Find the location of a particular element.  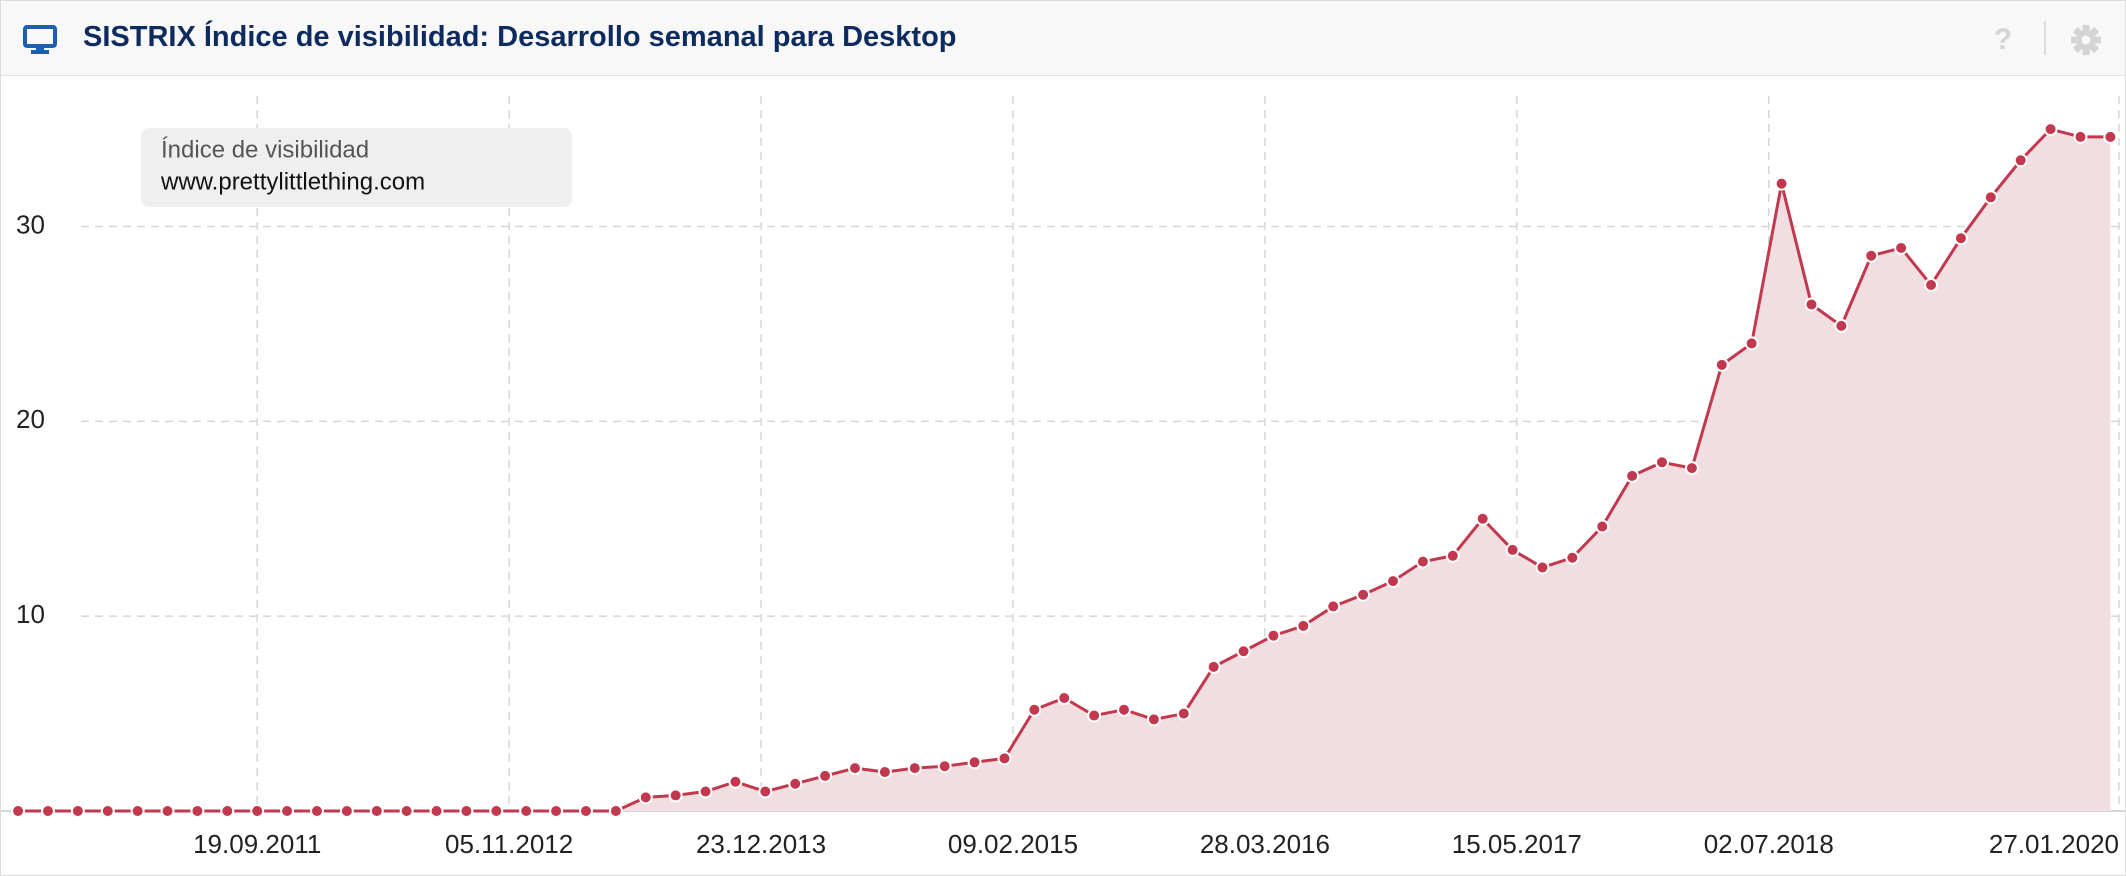

desktop-icon is located at coordinates (40, 39).